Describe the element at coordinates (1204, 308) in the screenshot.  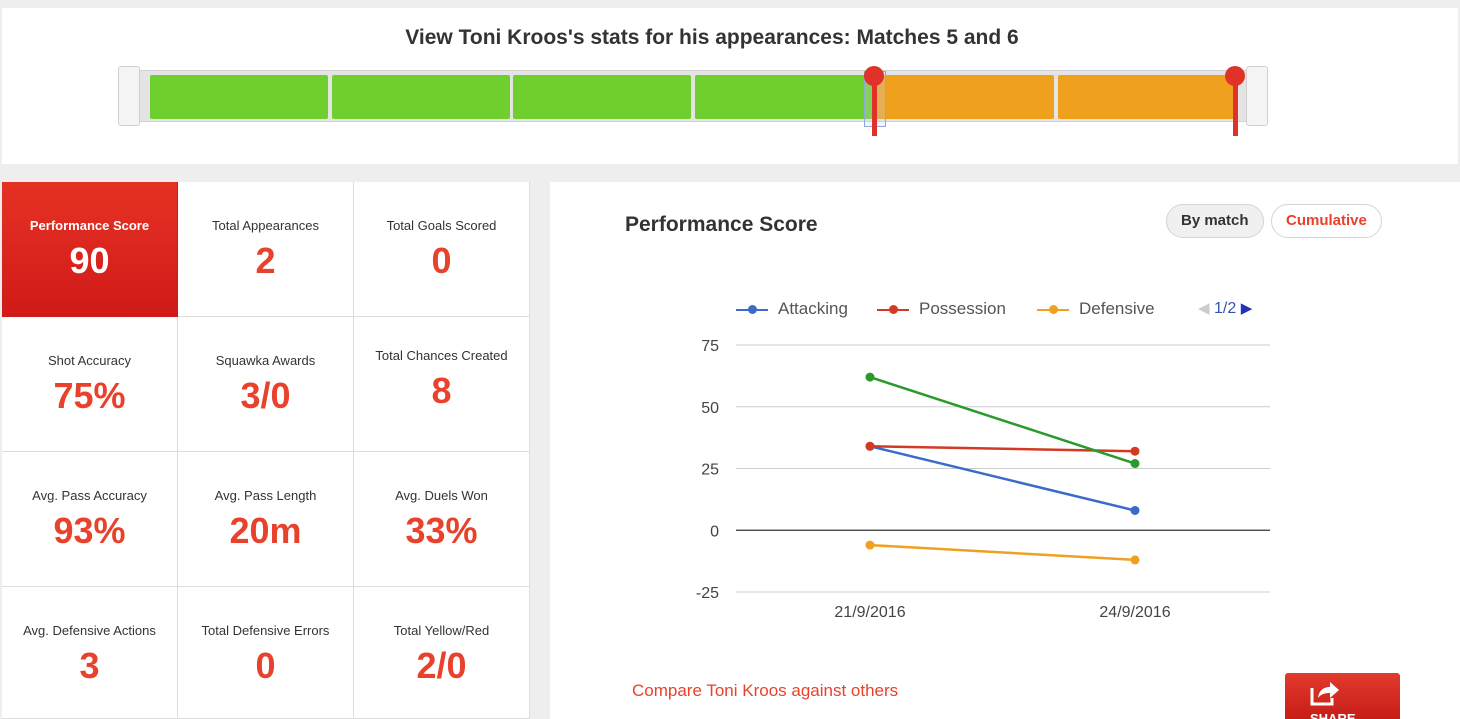
I see `triangle-left-icon: ◀` at that location.